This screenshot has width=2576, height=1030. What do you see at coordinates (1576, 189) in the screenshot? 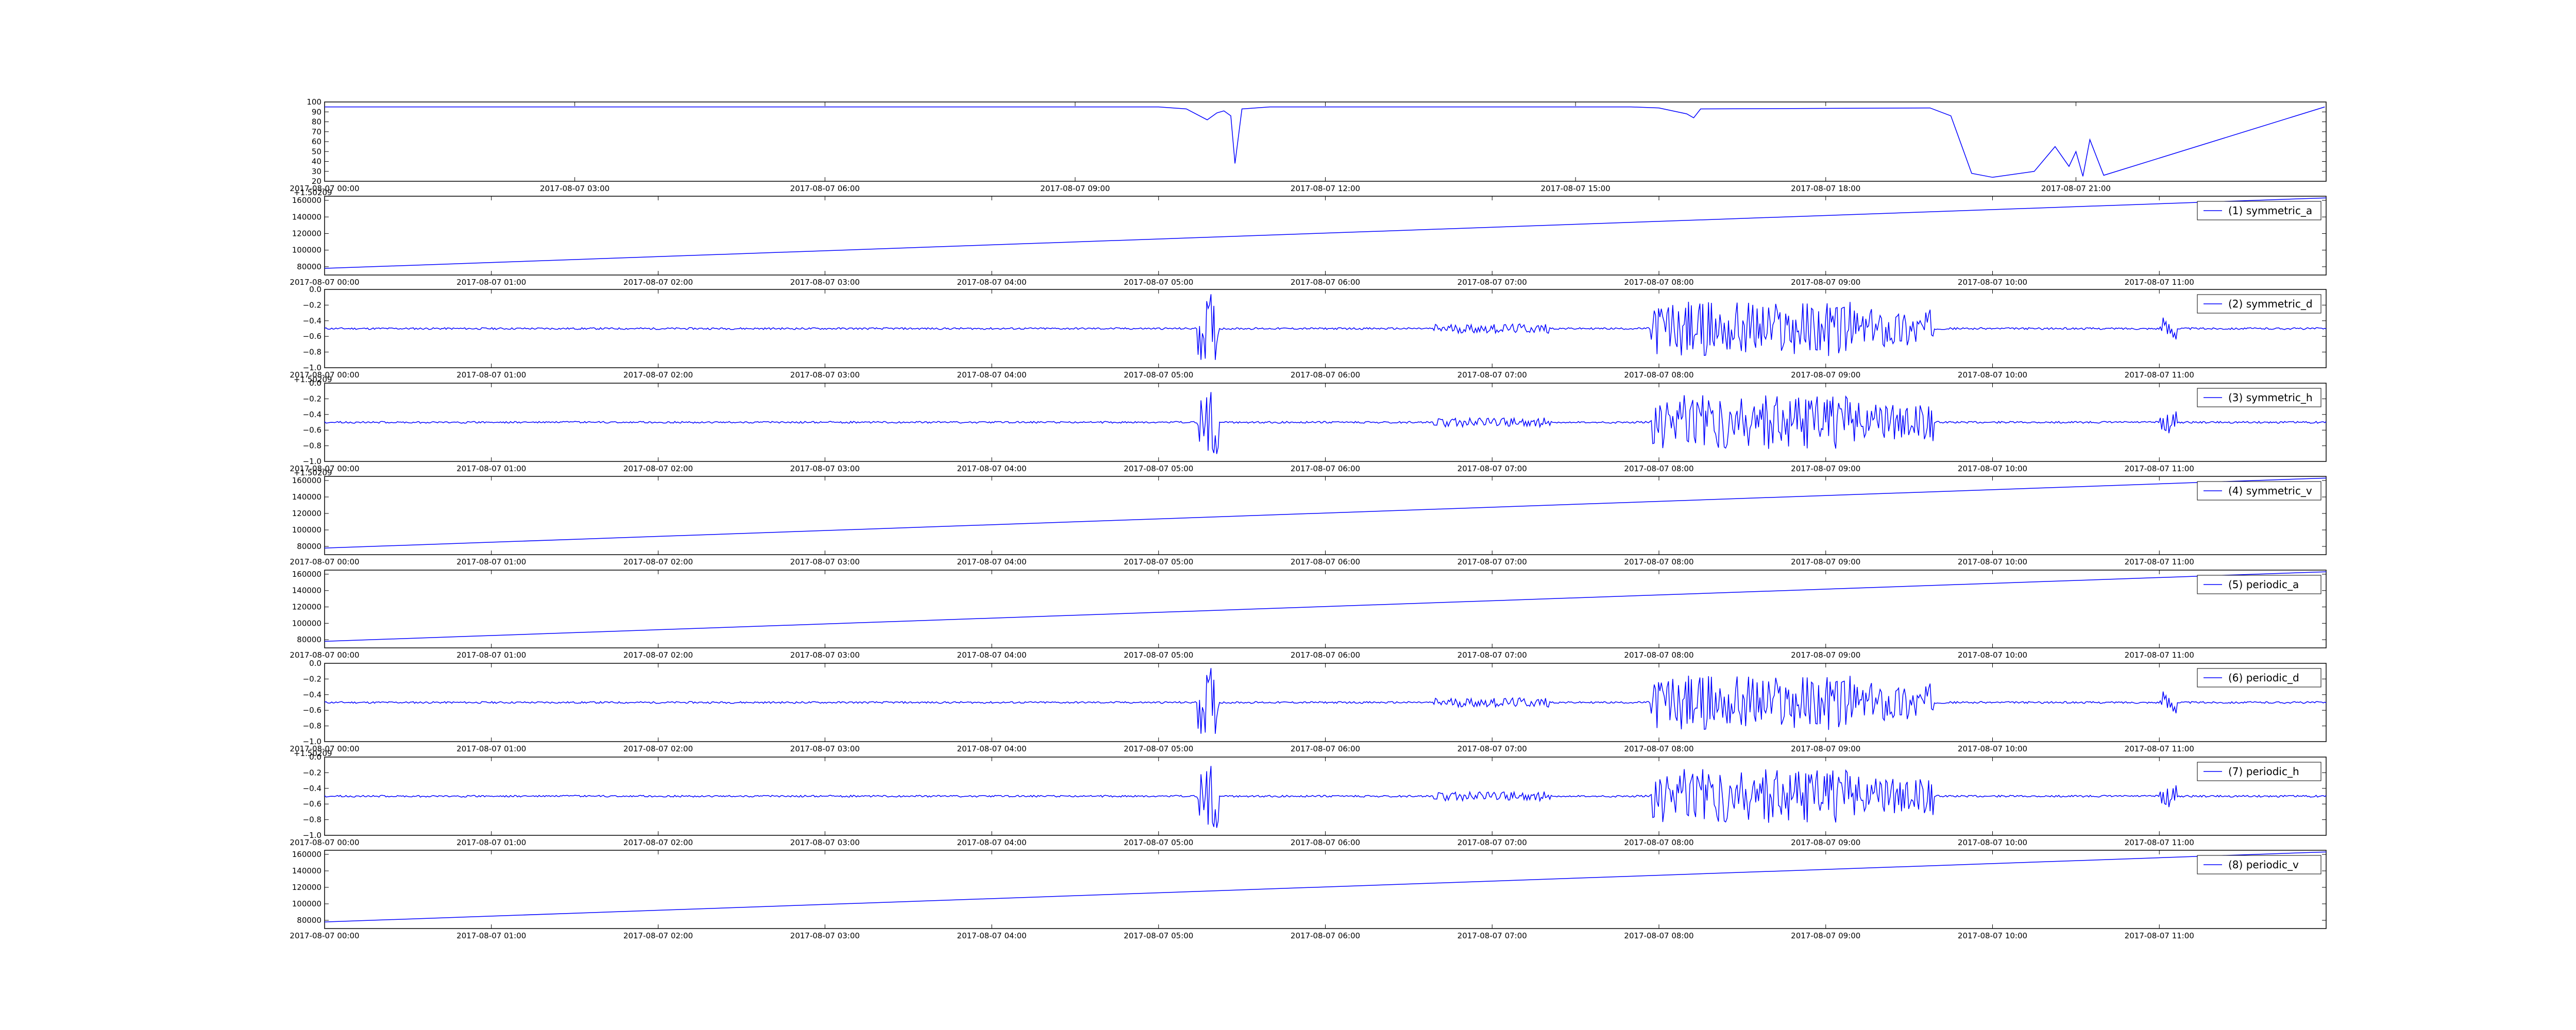
I see `x-tick-label: 2017-08-07 15:00` at bounding box center [1576, 189].